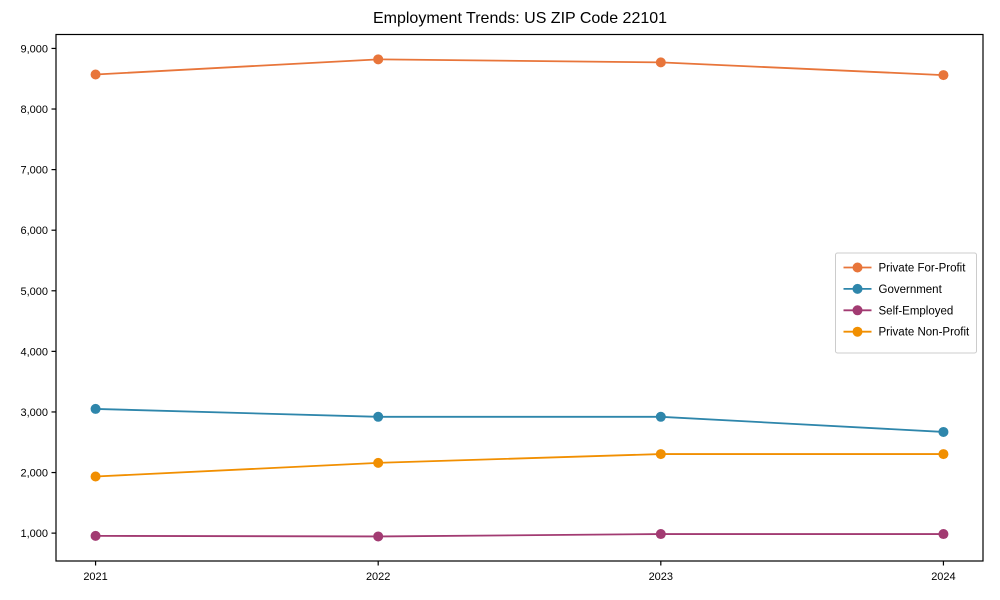 This screenshot has width=1000, height=600. I want to click on legend-box, so click(906, 303).